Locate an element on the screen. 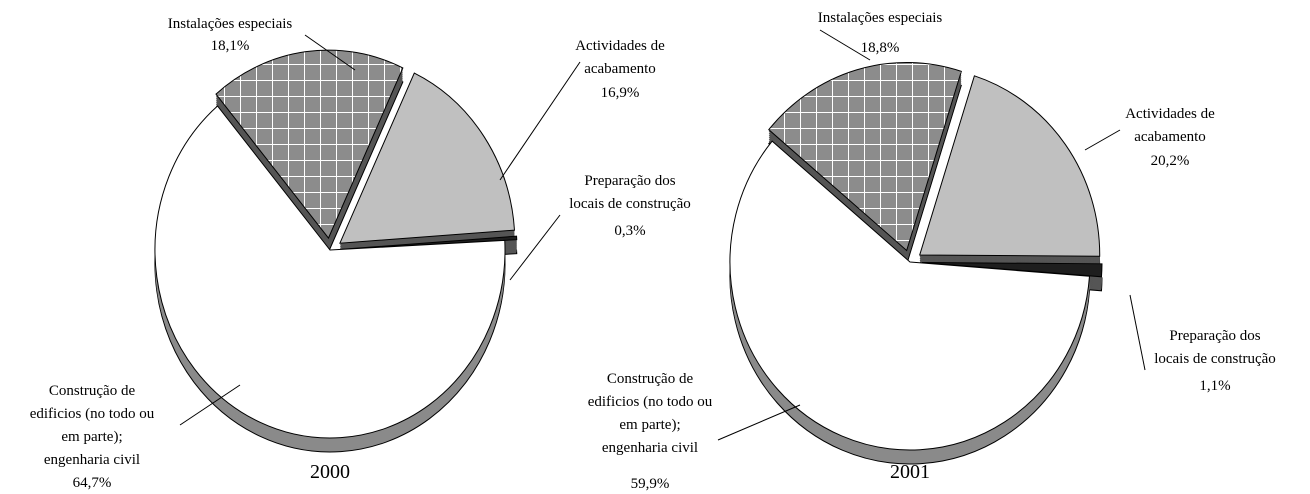 The image size is (1310, 494). value-label: 0,3% is located at coordinates (629, 231).